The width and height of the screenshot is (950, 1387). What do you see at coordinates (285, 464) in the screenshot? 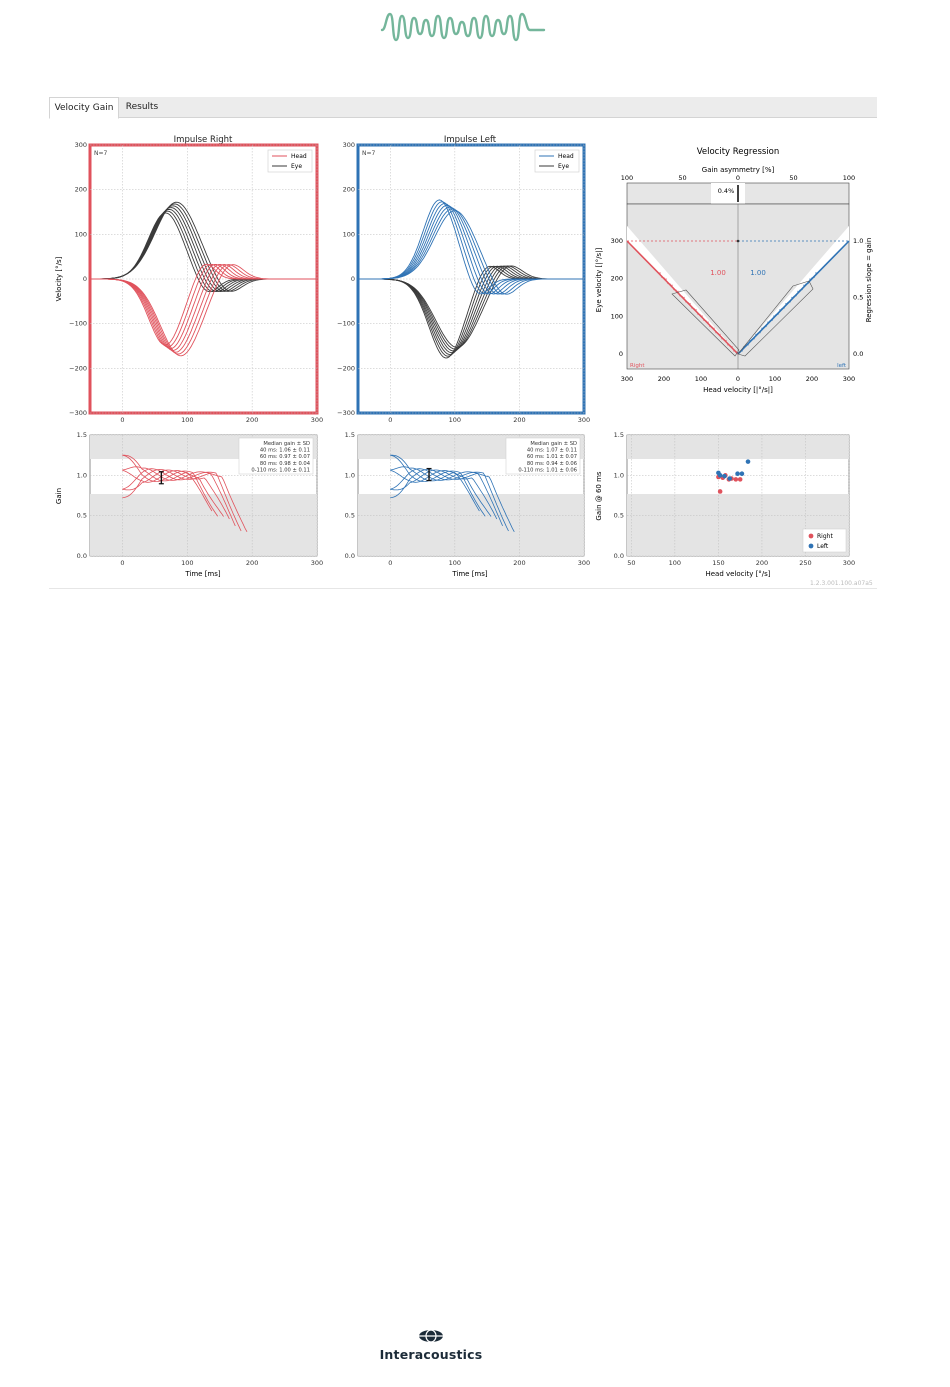
I see `stats-line: 80 ms: 0.98 ± 0.04` at bounding box center [285, 464].